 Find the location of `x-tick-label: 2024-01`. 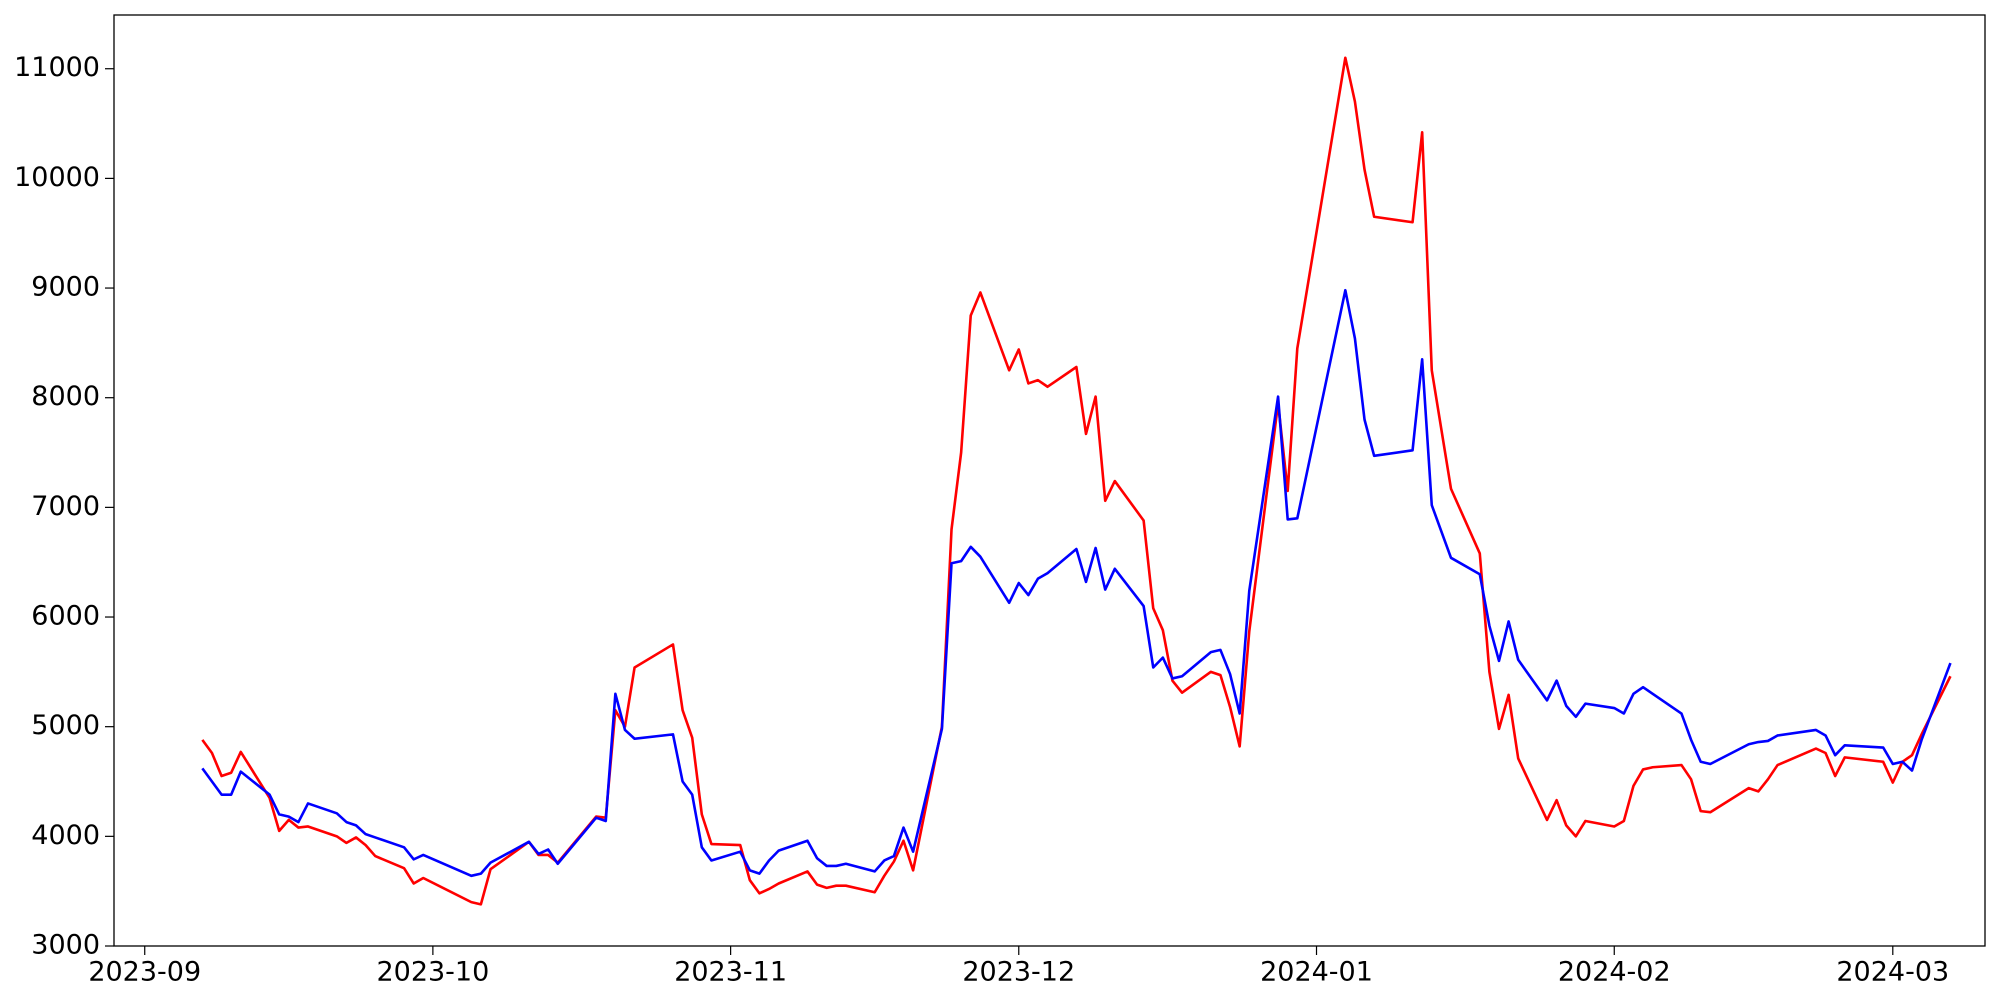

x-tick-label: 2024-01 is located at coordinates (1316, 972).